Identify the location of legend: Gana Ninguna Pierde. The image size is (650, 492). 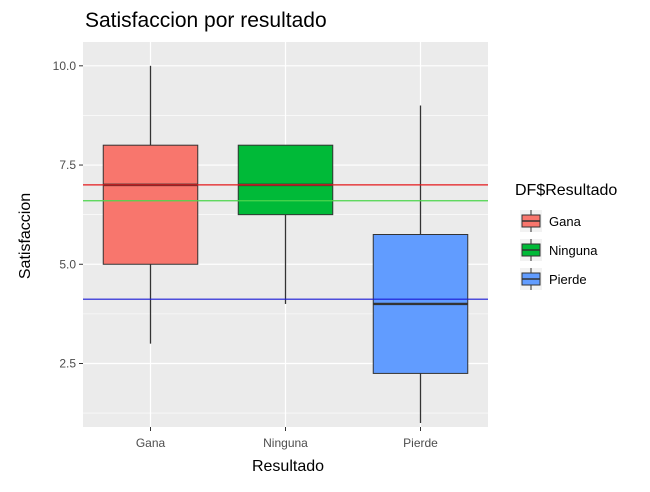
(559, 250).